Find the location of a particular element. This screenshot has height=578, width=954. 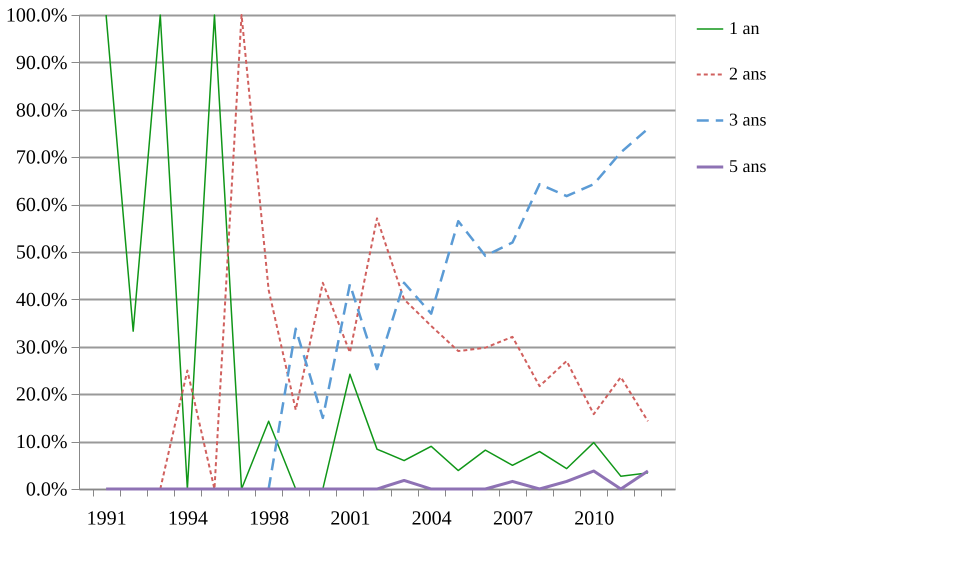

y-tick-label: 60.0% is located at coordinates (42, 205).